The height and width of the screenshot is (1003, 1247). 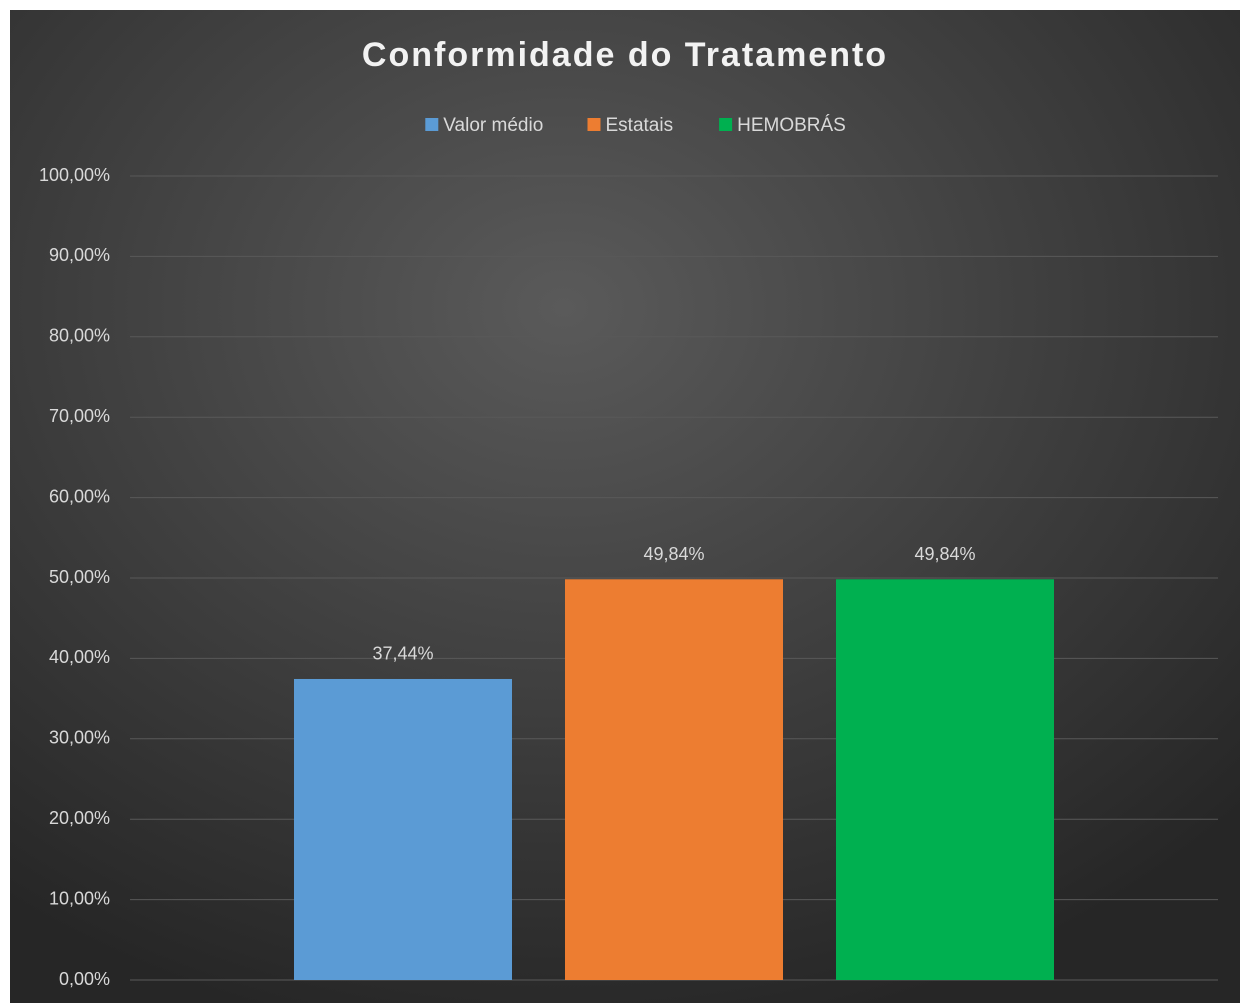 I want to click on data-label: 37,44%, so click(x=402, y=654).